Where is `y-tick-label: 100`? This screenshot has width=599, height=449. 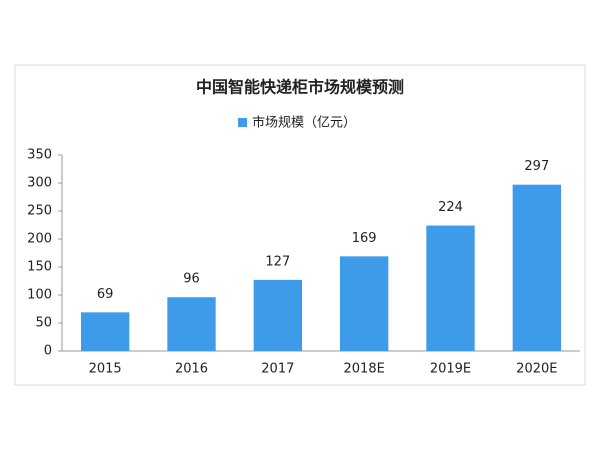 y-tick-label: 100 is located at coordinates (39, 295).